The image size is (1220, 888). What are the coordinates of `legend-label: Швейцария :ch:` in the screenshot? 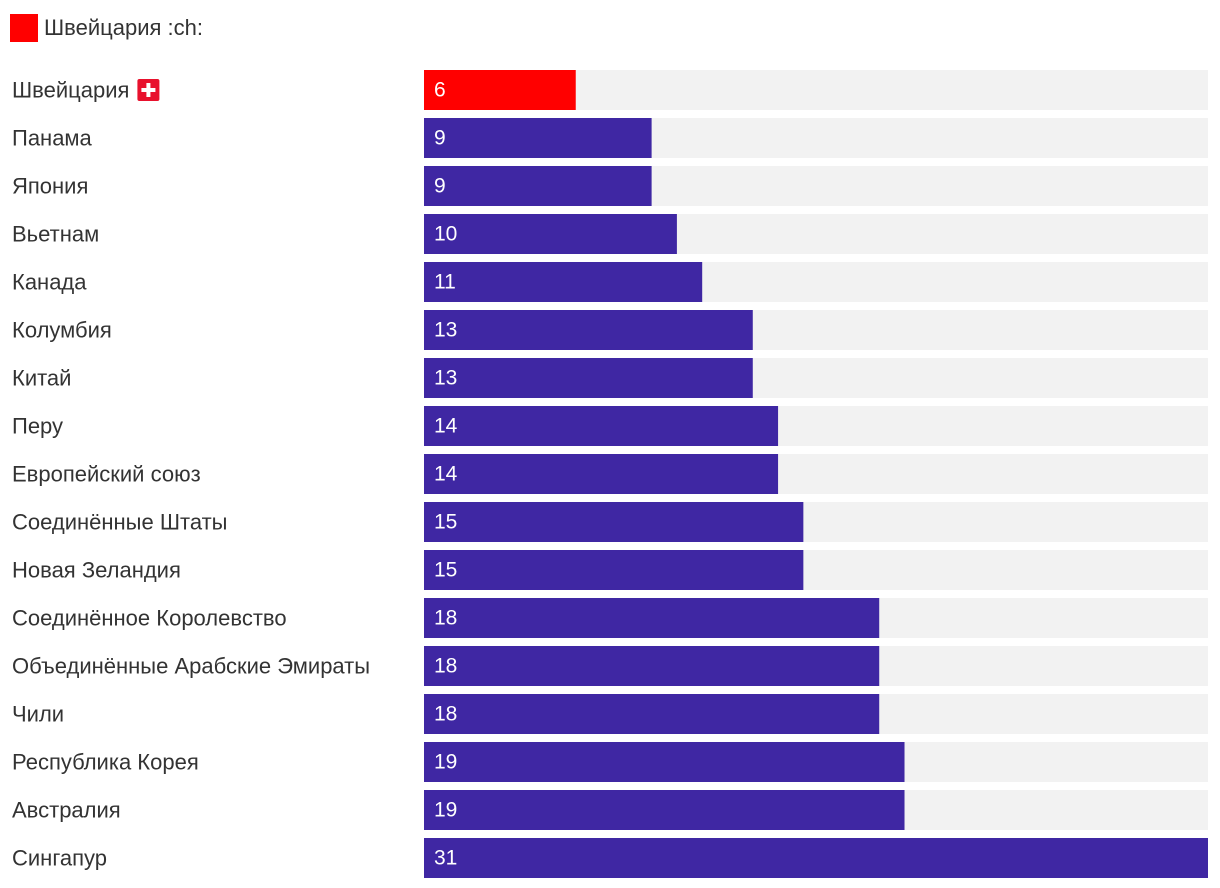 It's located at (123, 27).